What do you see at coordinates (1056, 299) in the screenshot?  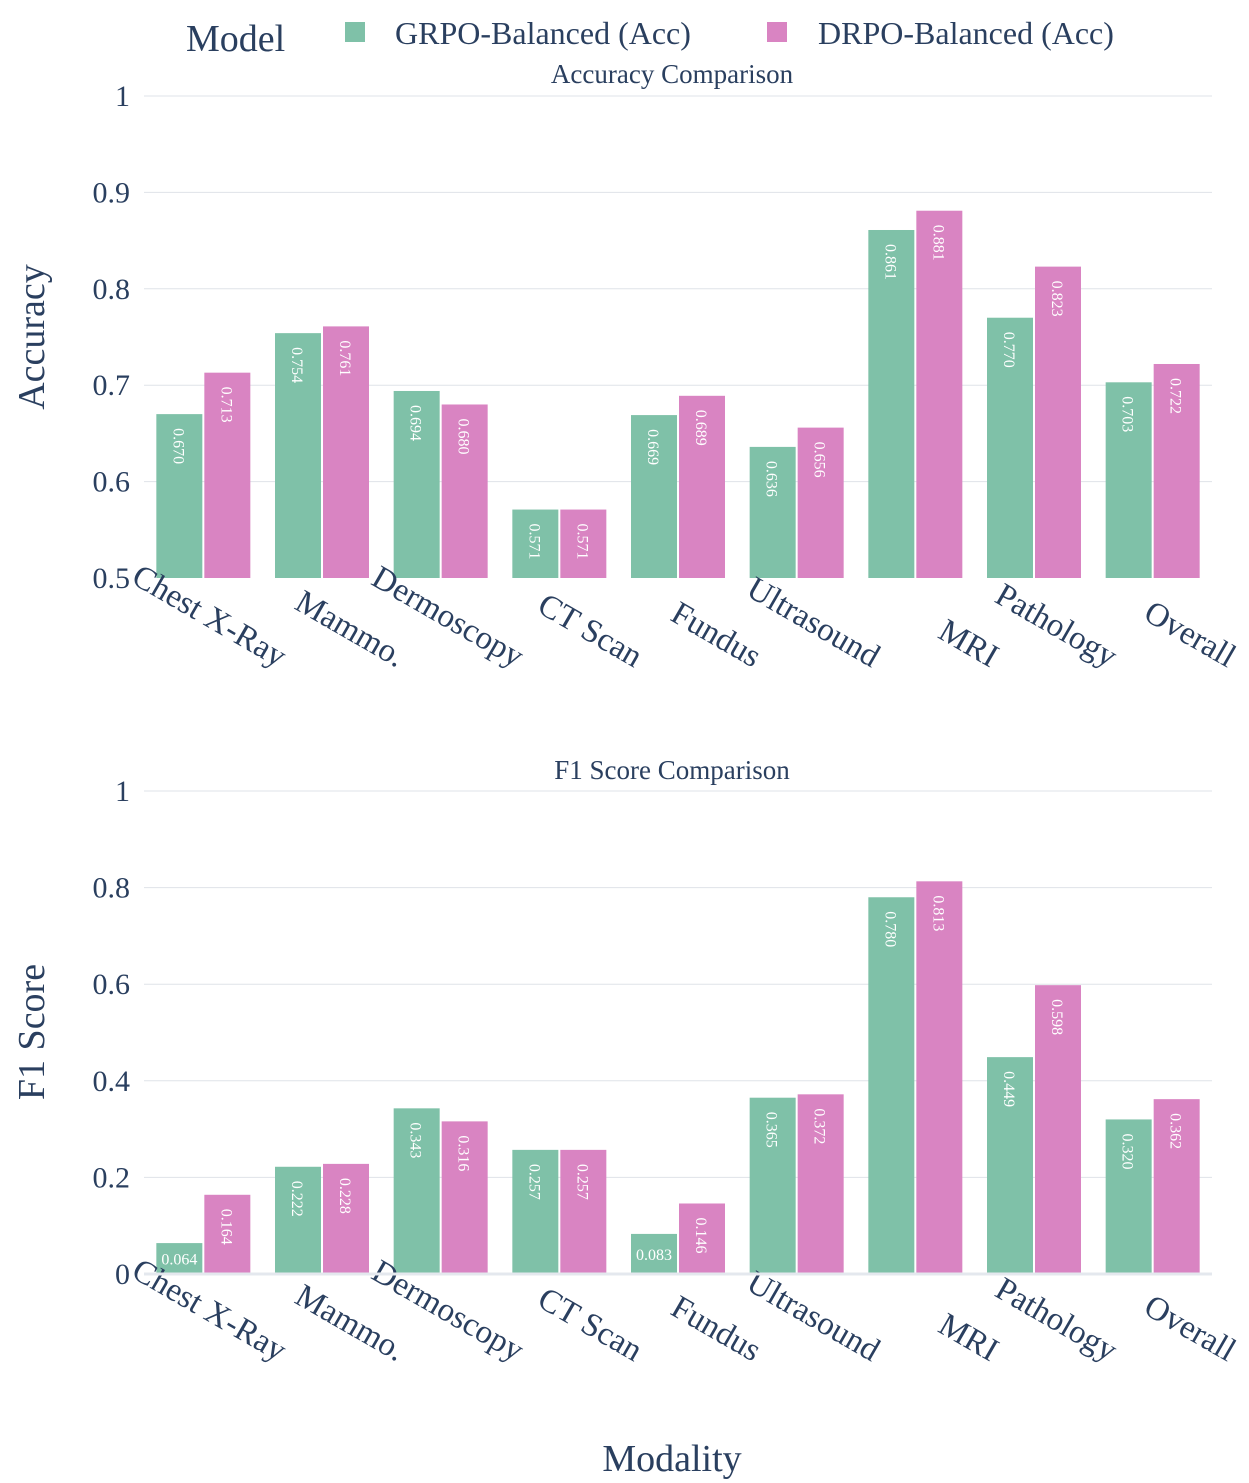 I see `bar-value-label: 0.823` at bounding box center [1056, 299].